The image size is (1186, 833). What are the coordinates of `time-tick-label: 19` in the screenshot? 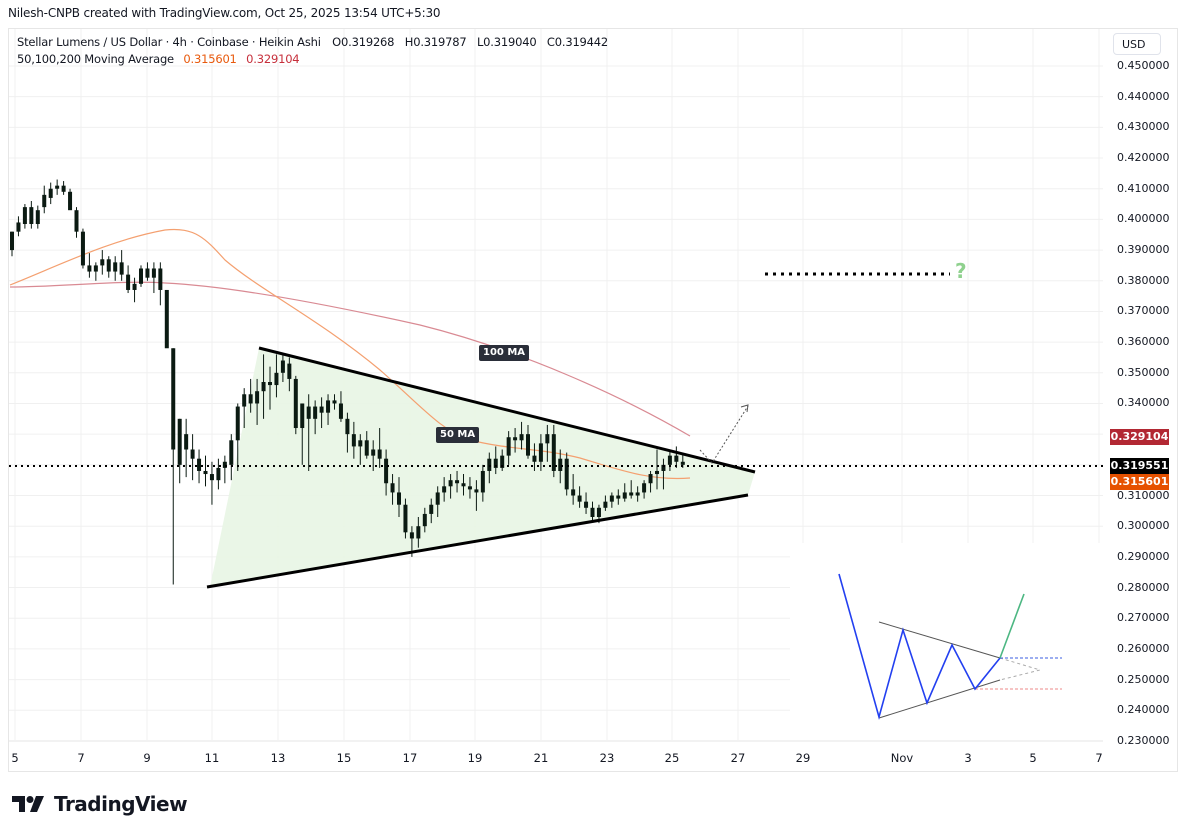 It's located at (475, 758).